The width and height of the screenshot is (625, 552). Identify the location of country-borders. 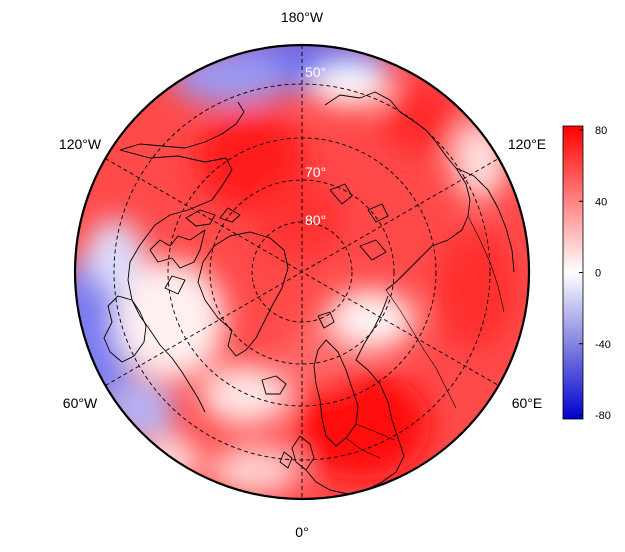
(425, 337).